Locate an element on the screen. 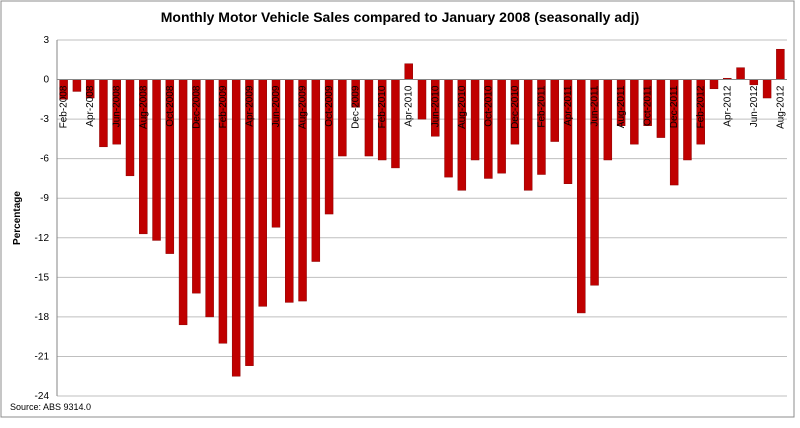 The image size is (800, 428). y-tick-label: -12 is located at coordinates (42, 238).